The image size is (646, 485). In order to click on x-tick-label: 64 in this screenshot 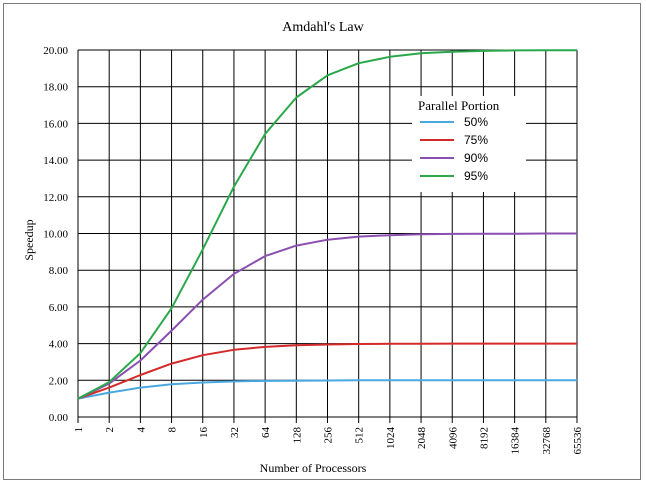, I will do `click(266, 433)`.